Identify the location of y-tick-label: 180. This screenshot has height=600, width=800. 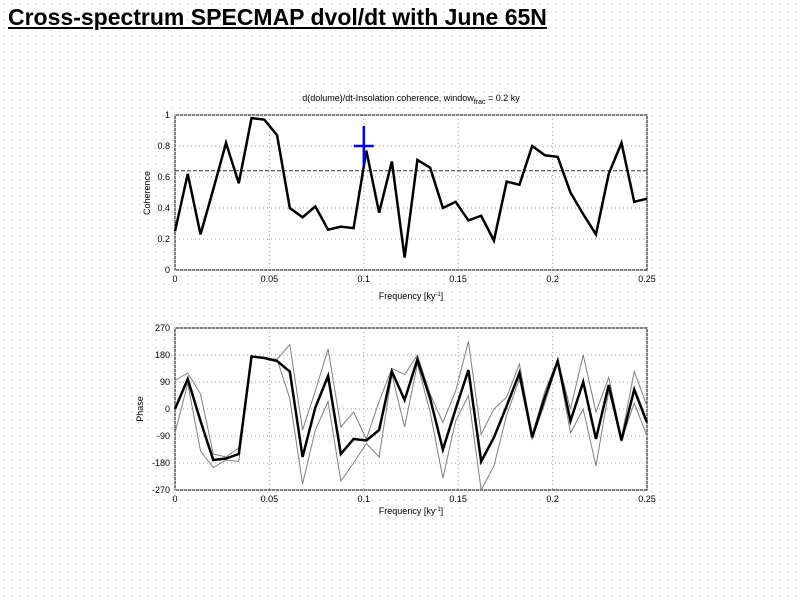
(162, 355).